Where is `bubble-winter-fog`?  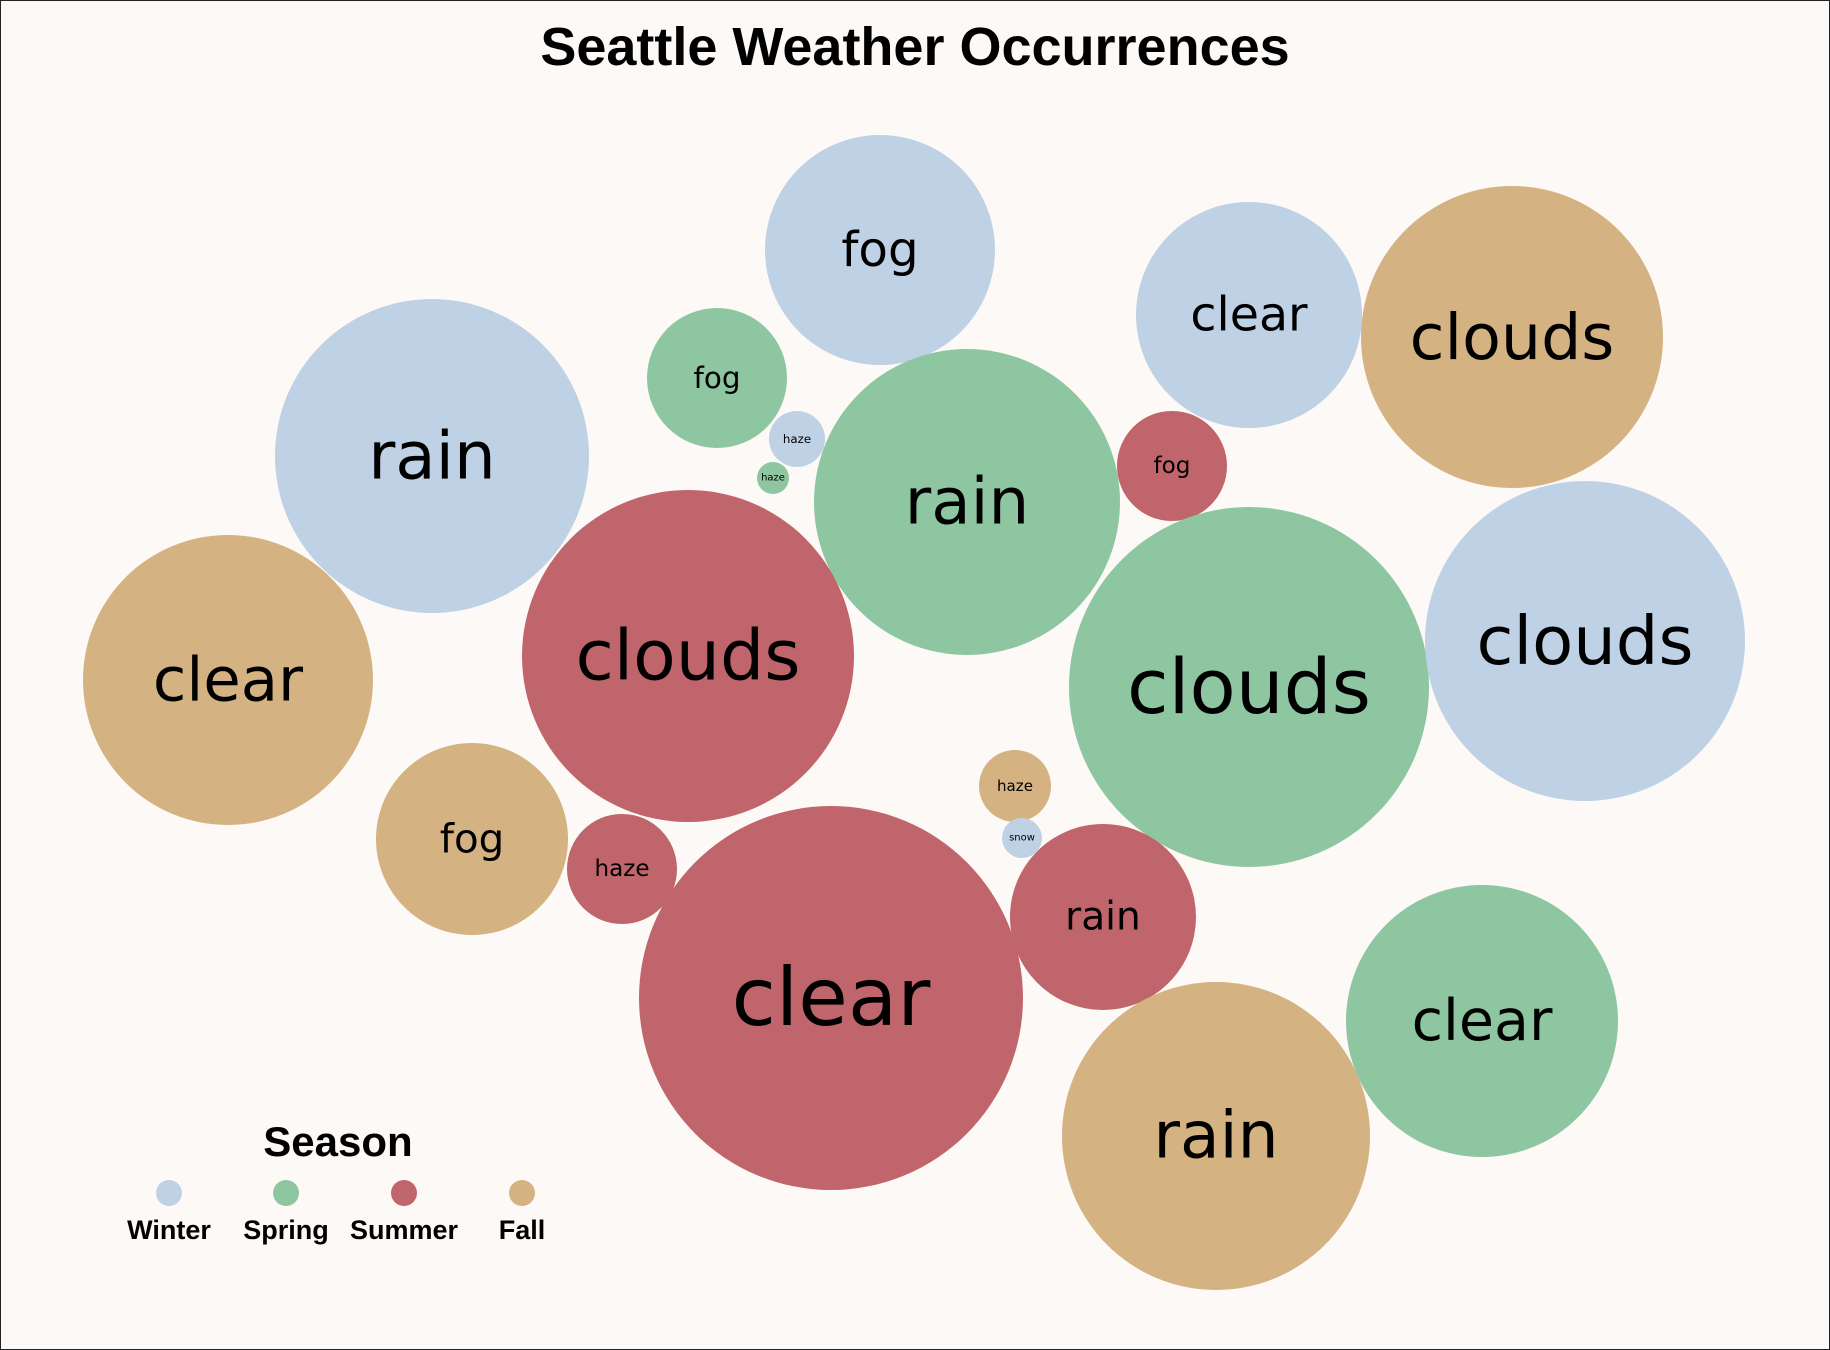
bubble-winter-fog is located at coordinates (880, 250).